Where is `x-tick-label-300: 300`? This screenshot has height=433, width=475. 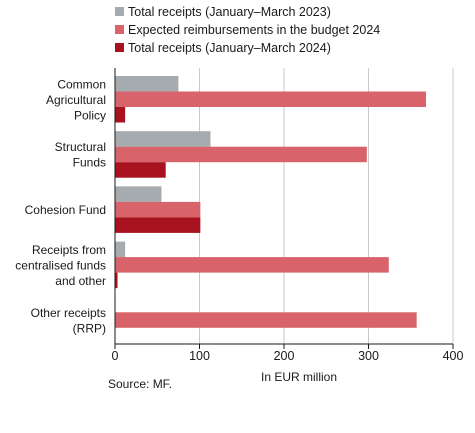
x-tick-label-300: 300 is located at coordinates (368, 356).